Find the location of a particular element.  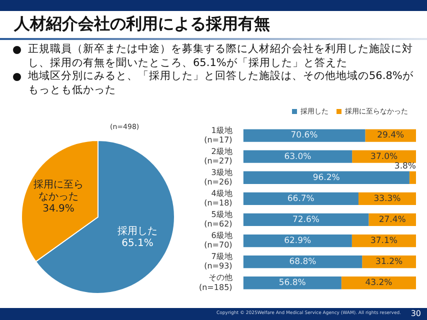

y-tick-label: 3級地 (n=26) is located at coordinates (218, 177).